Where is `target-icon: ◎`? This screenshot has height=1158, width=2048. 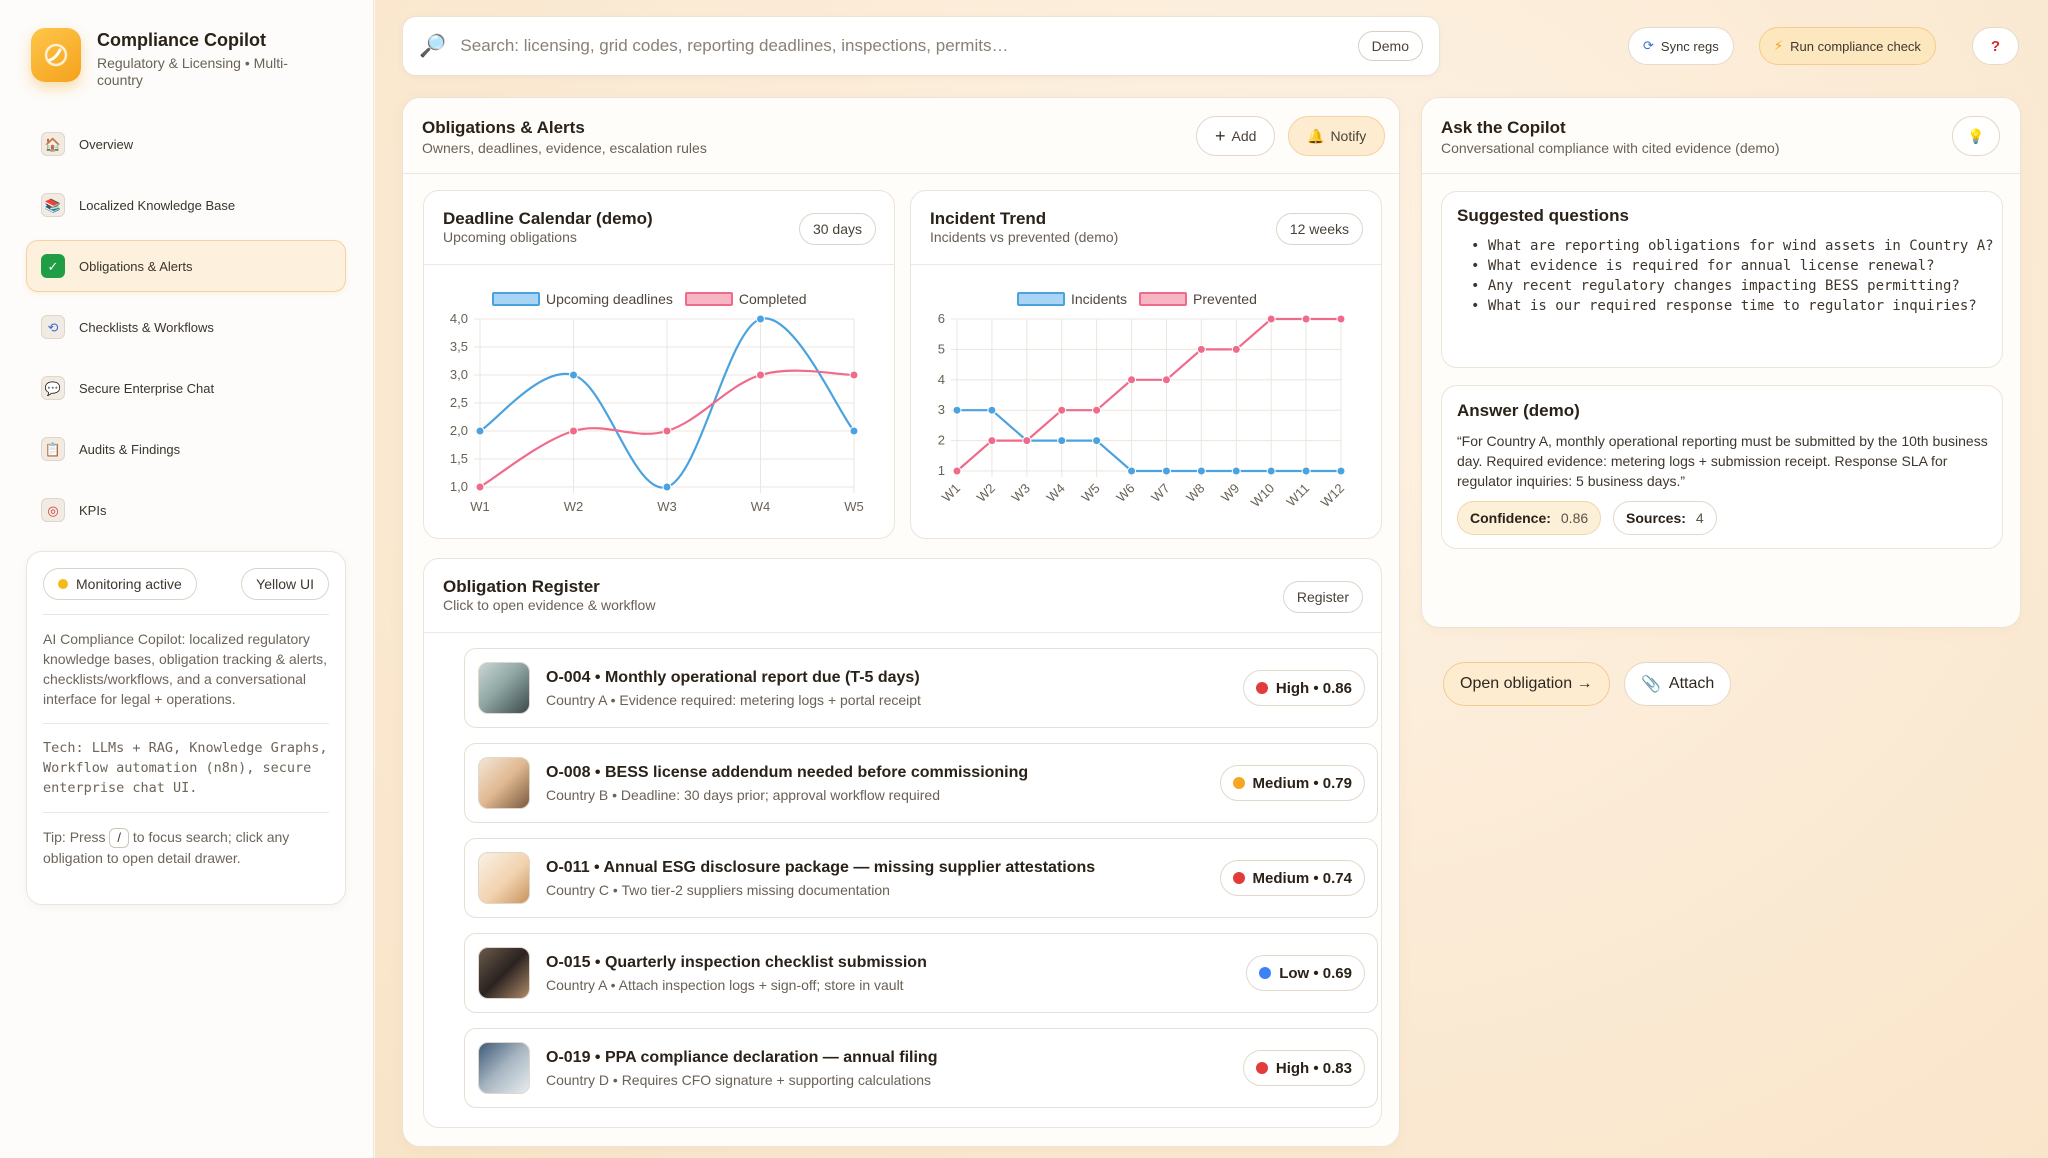 target-icon: ◎ is located at coordinates (53, 510).